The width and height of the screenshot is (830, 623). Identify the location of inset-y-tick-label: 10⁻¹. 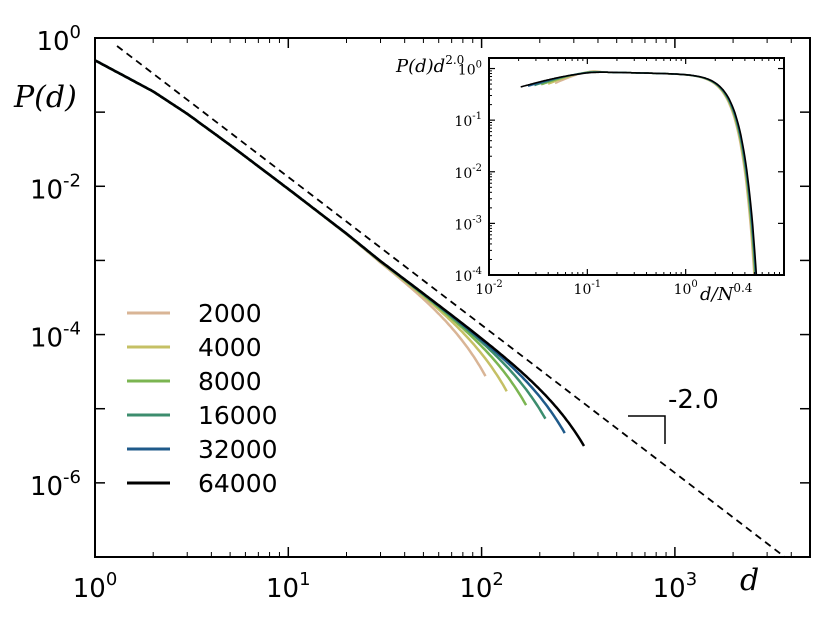
(468, 120).